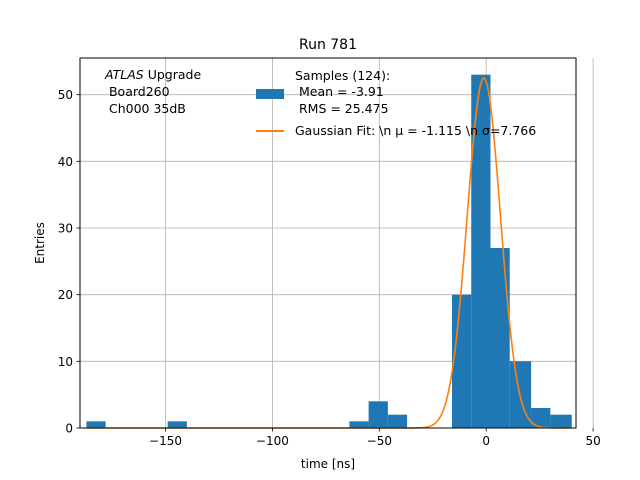 Image resolution: width=640 pixels, height=480 pixels. Describe the element at coordinates (173, 74) in the screenshot. I see `annotation-upgrade: Upgrade` at that location.